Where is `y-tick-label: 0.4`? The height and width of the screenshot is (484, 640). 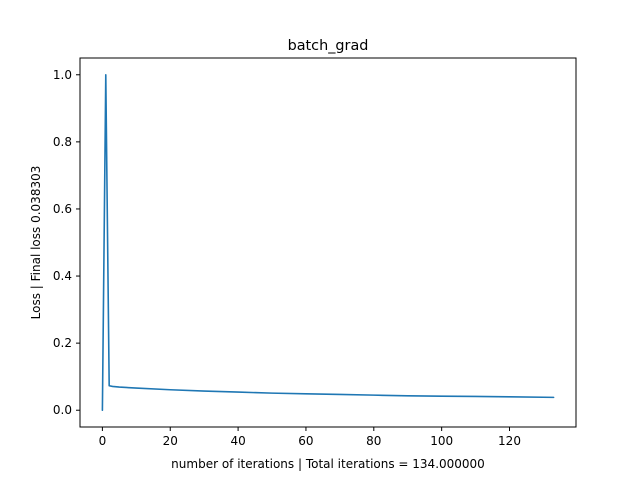
y-tick-label: 0.4 is located at coordinates (62, 276).